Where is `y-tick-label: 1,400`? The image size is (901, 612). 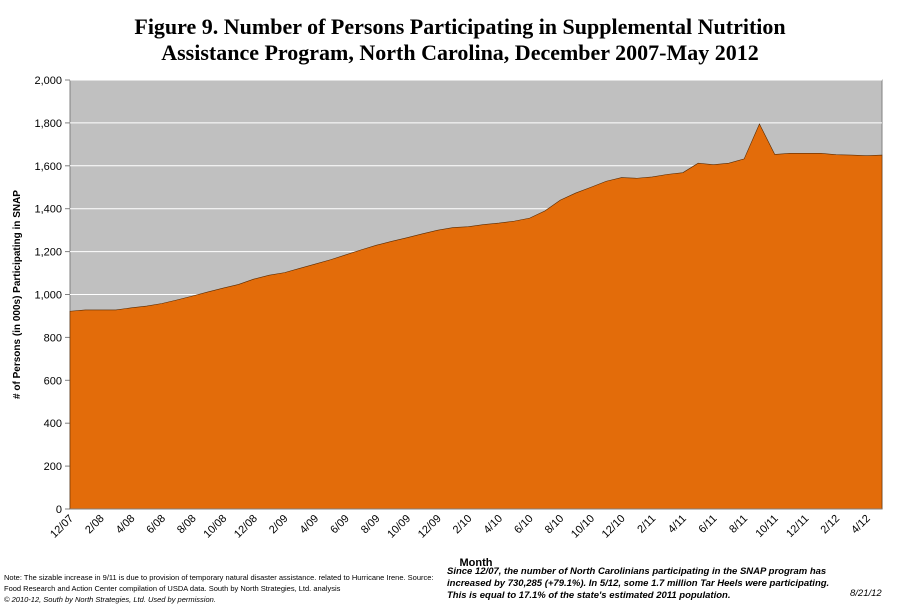 y-tick-label: 1,400 is located at coordinates (48, 210).